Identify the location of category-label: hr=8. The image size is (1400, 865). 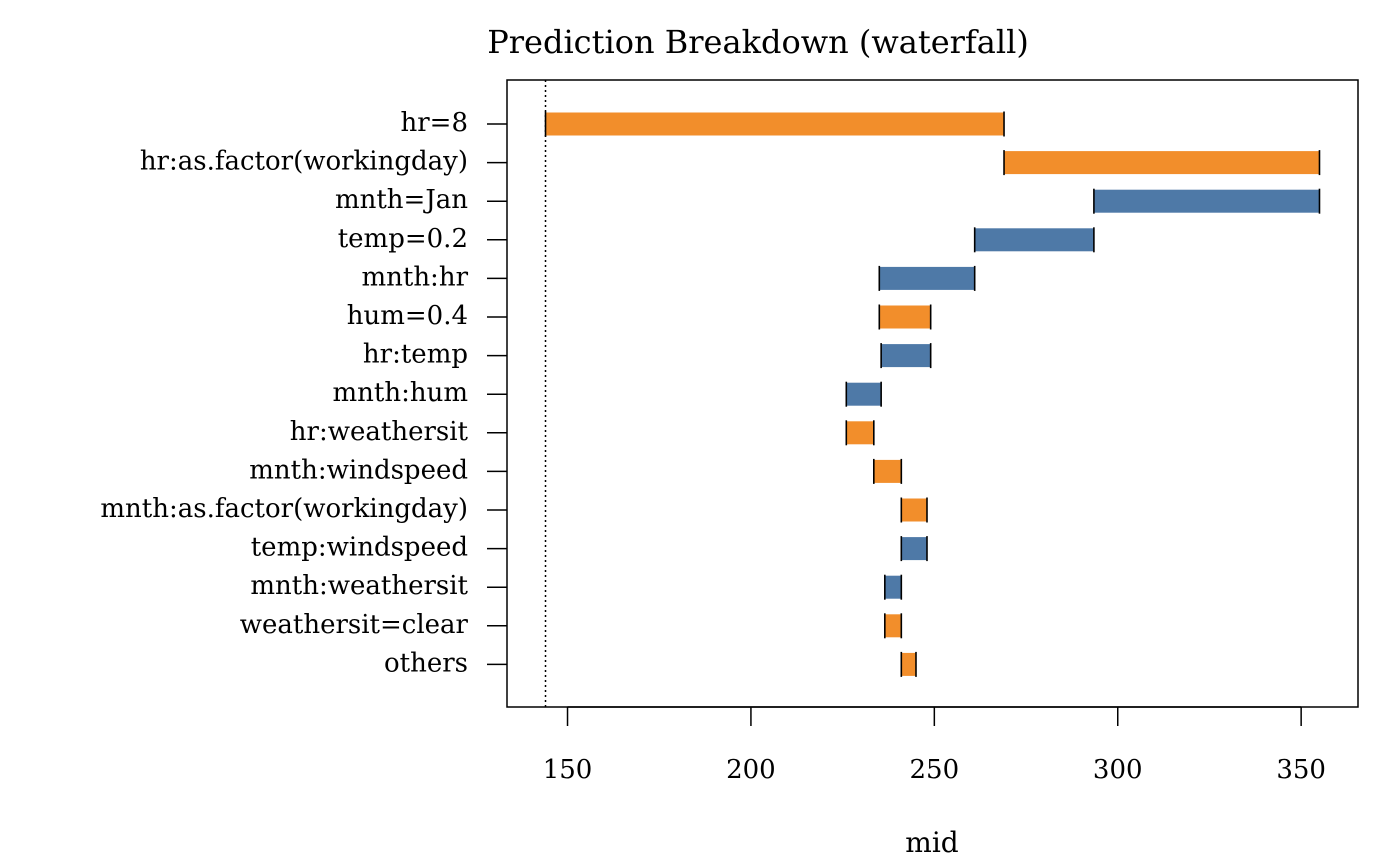
(434, 123).